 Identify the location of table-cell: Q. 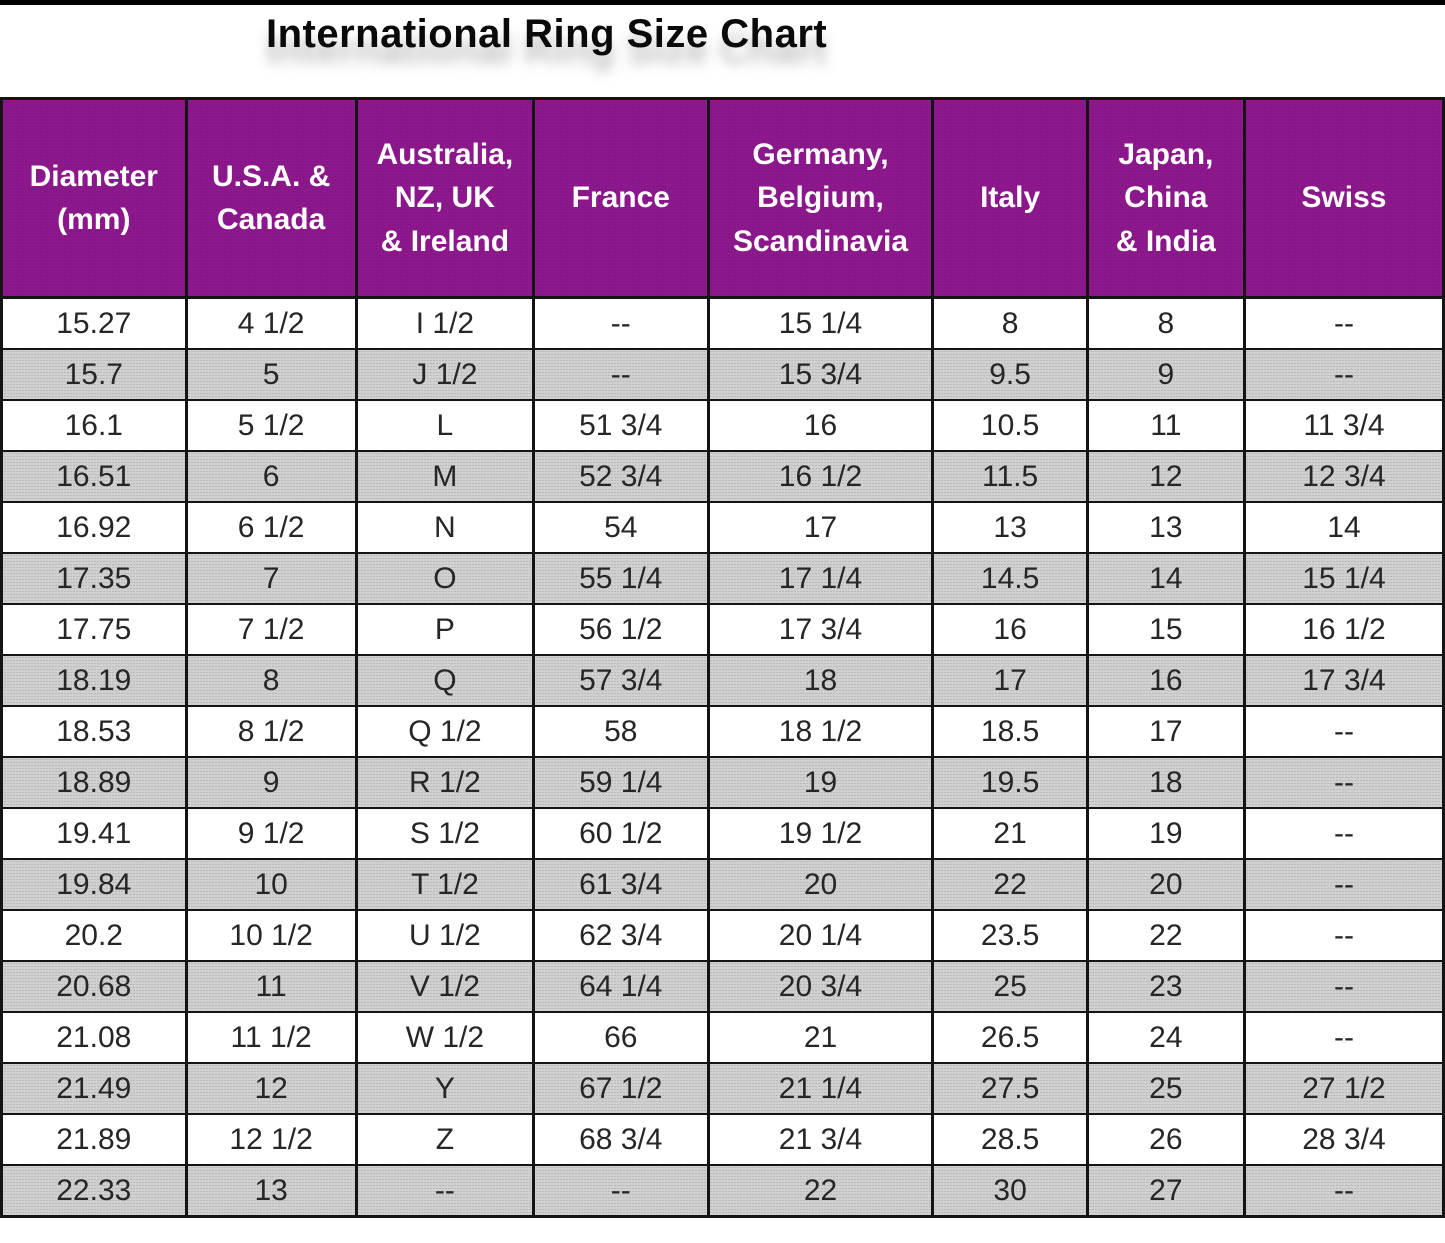
(445, 680).